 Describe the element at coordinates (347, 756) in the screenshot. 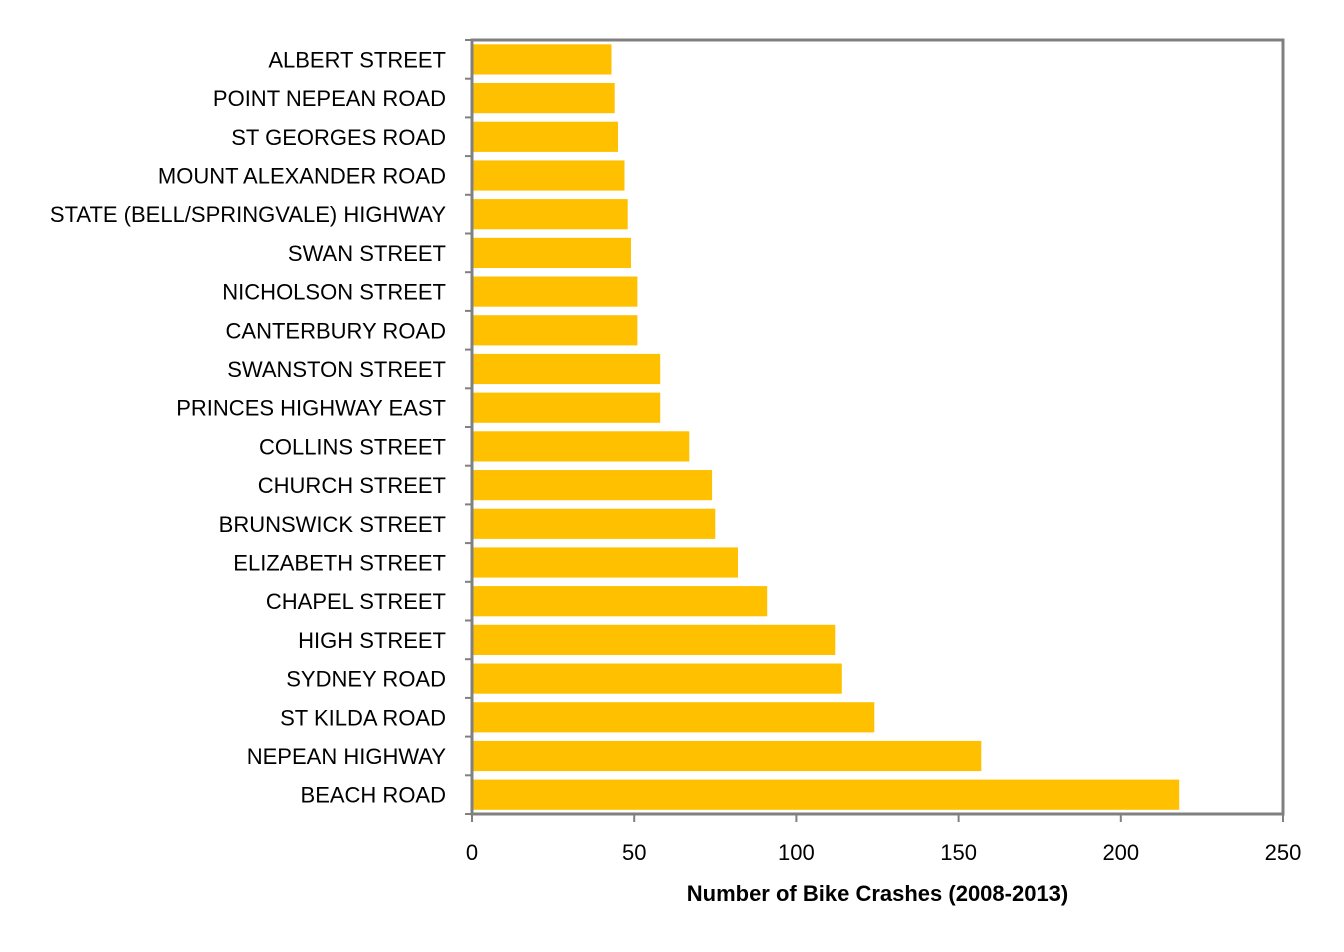

I see `category-label: NEPEAN HIGHWAY` at that location.